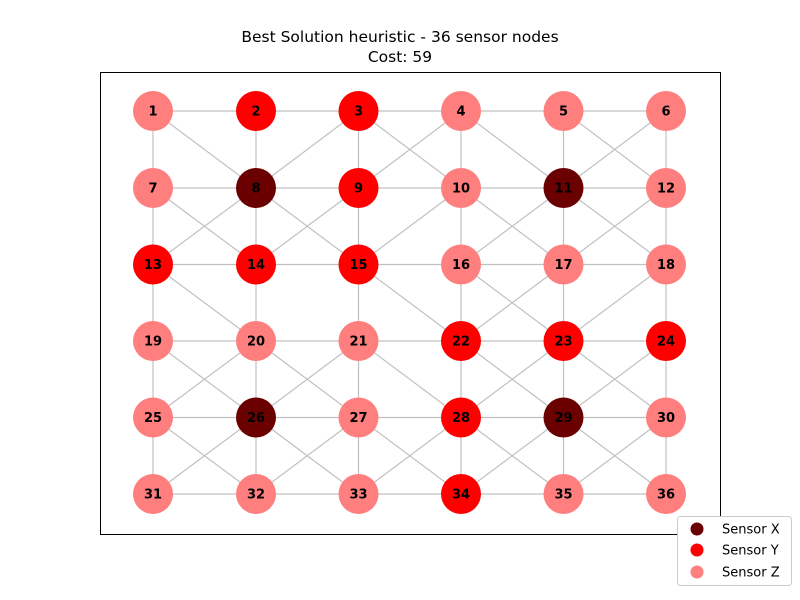  I want to click on node-label-32: 32, so click(256, 495).